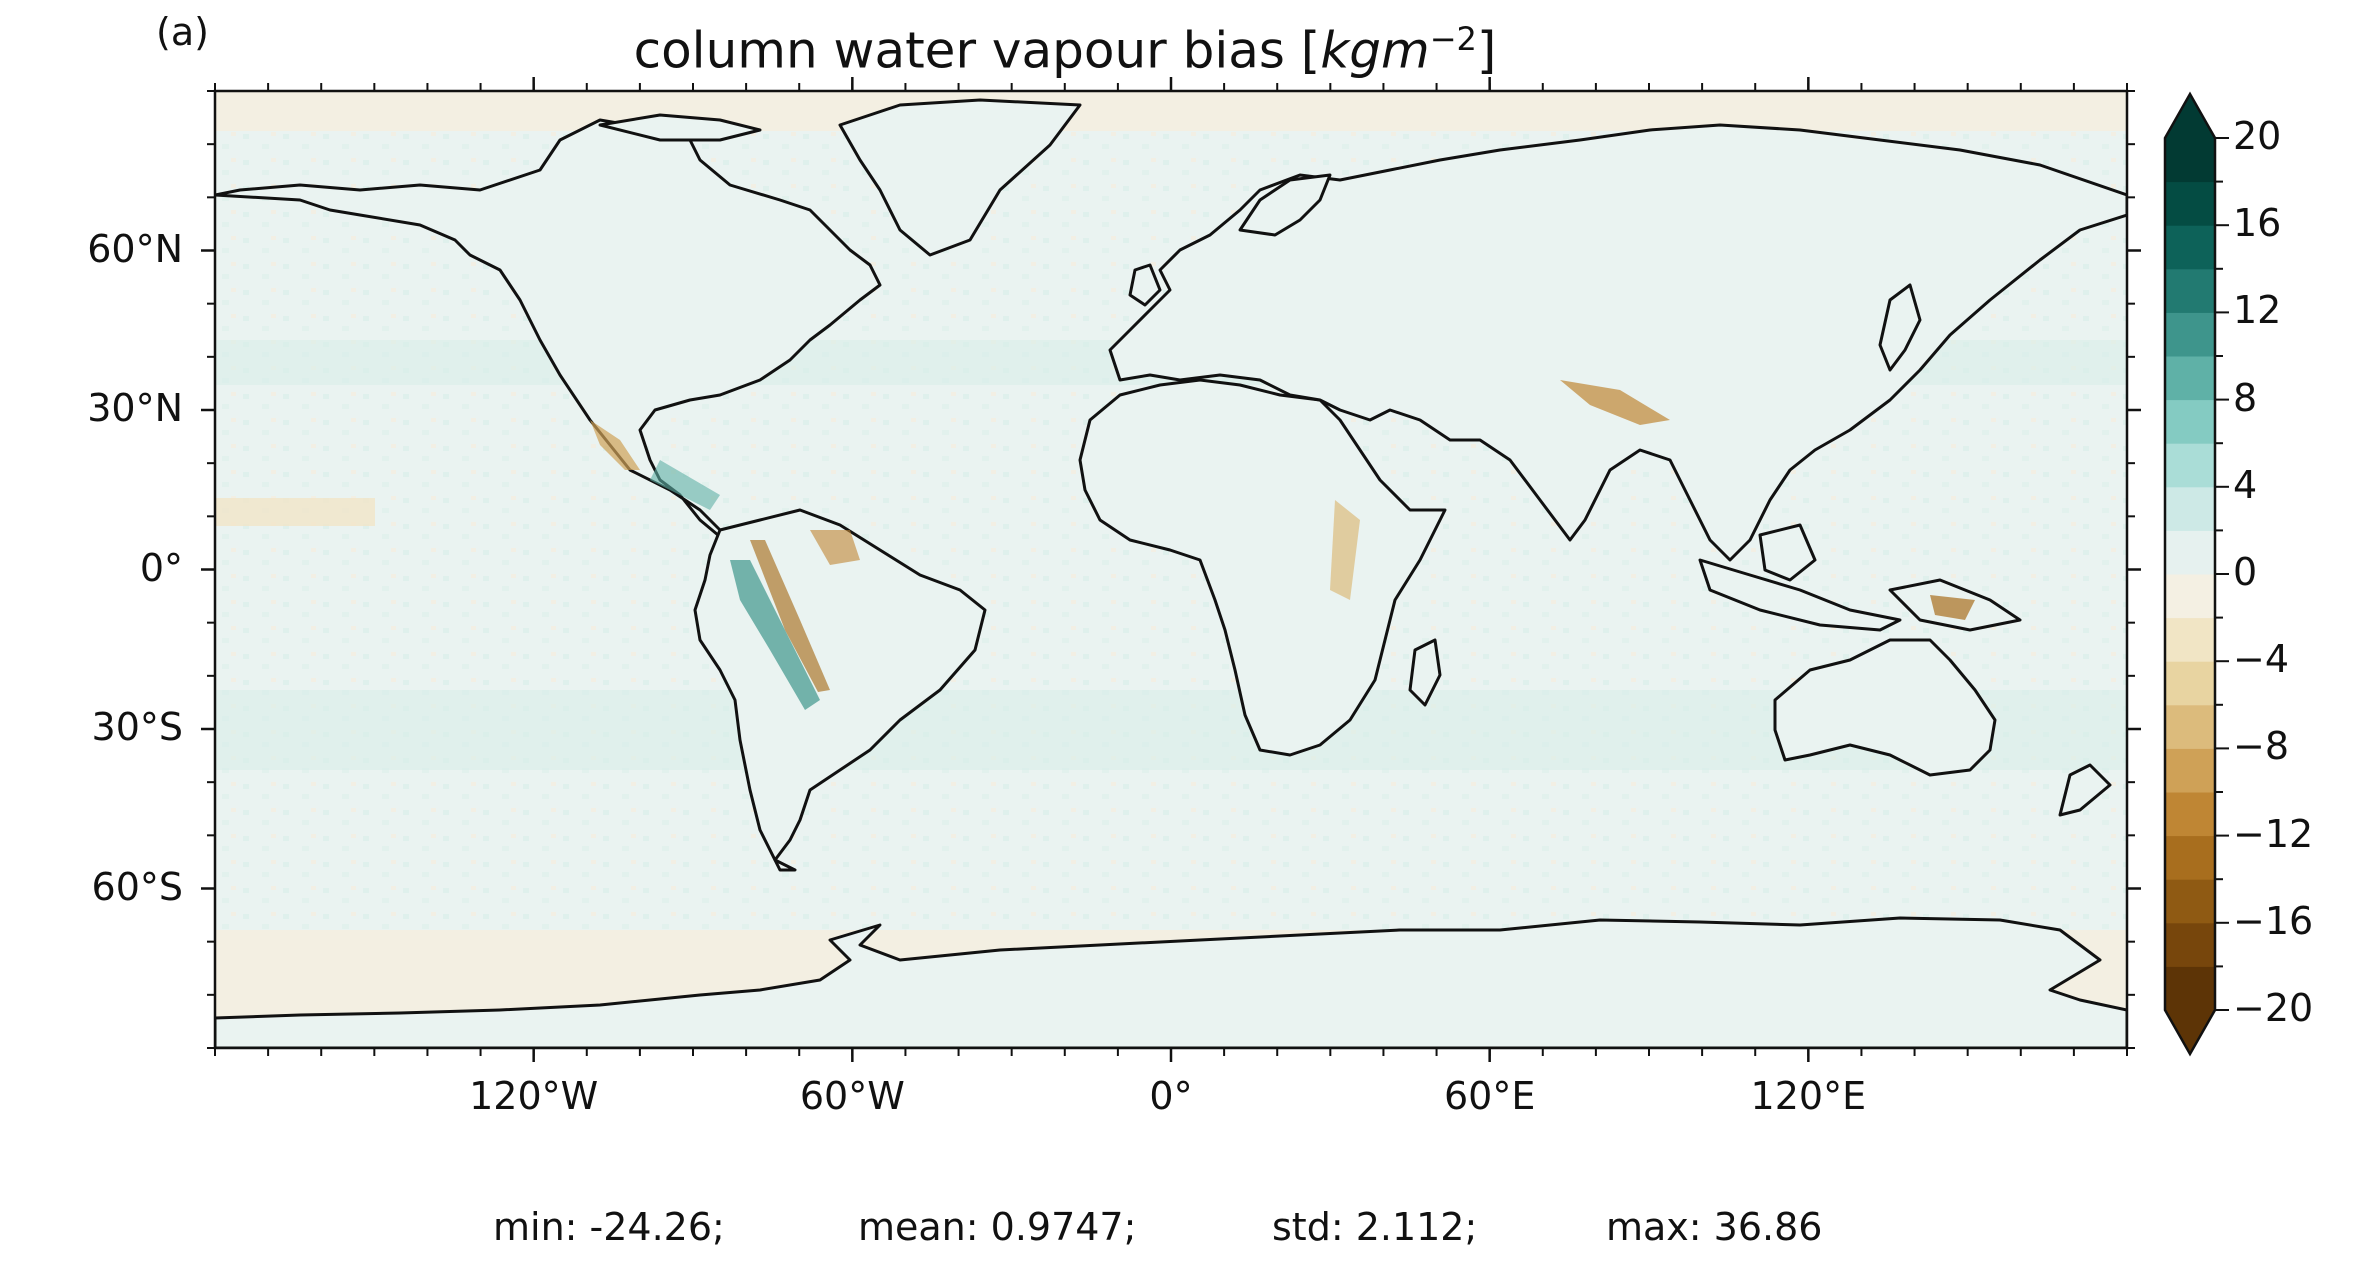 Image resolution: width=2362 pixels, height=1263 pixels. I want to click on colorbar-tick-label: −4, so click(2261, 659).